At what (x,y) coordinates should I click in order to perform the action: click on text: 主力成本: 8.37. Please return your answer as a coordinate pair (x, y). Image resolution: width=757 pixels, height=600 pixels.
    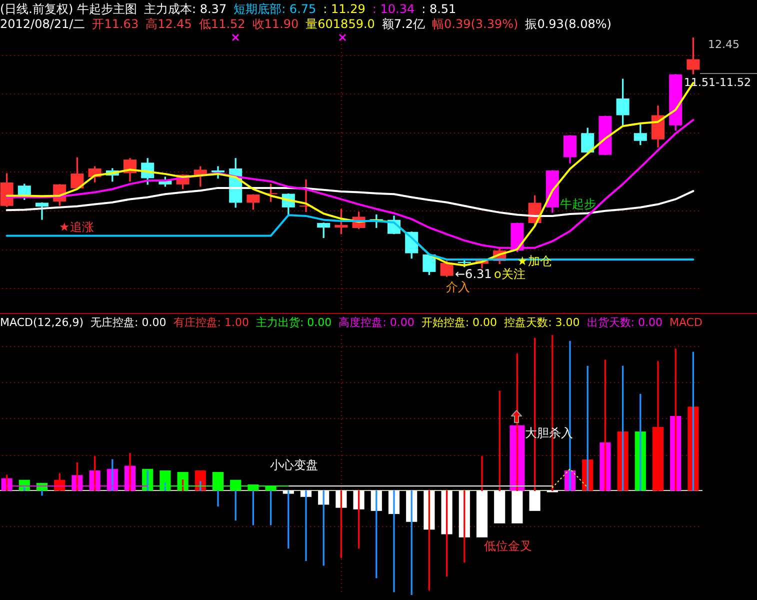
    Looking at the image, I should click on (185, 9).